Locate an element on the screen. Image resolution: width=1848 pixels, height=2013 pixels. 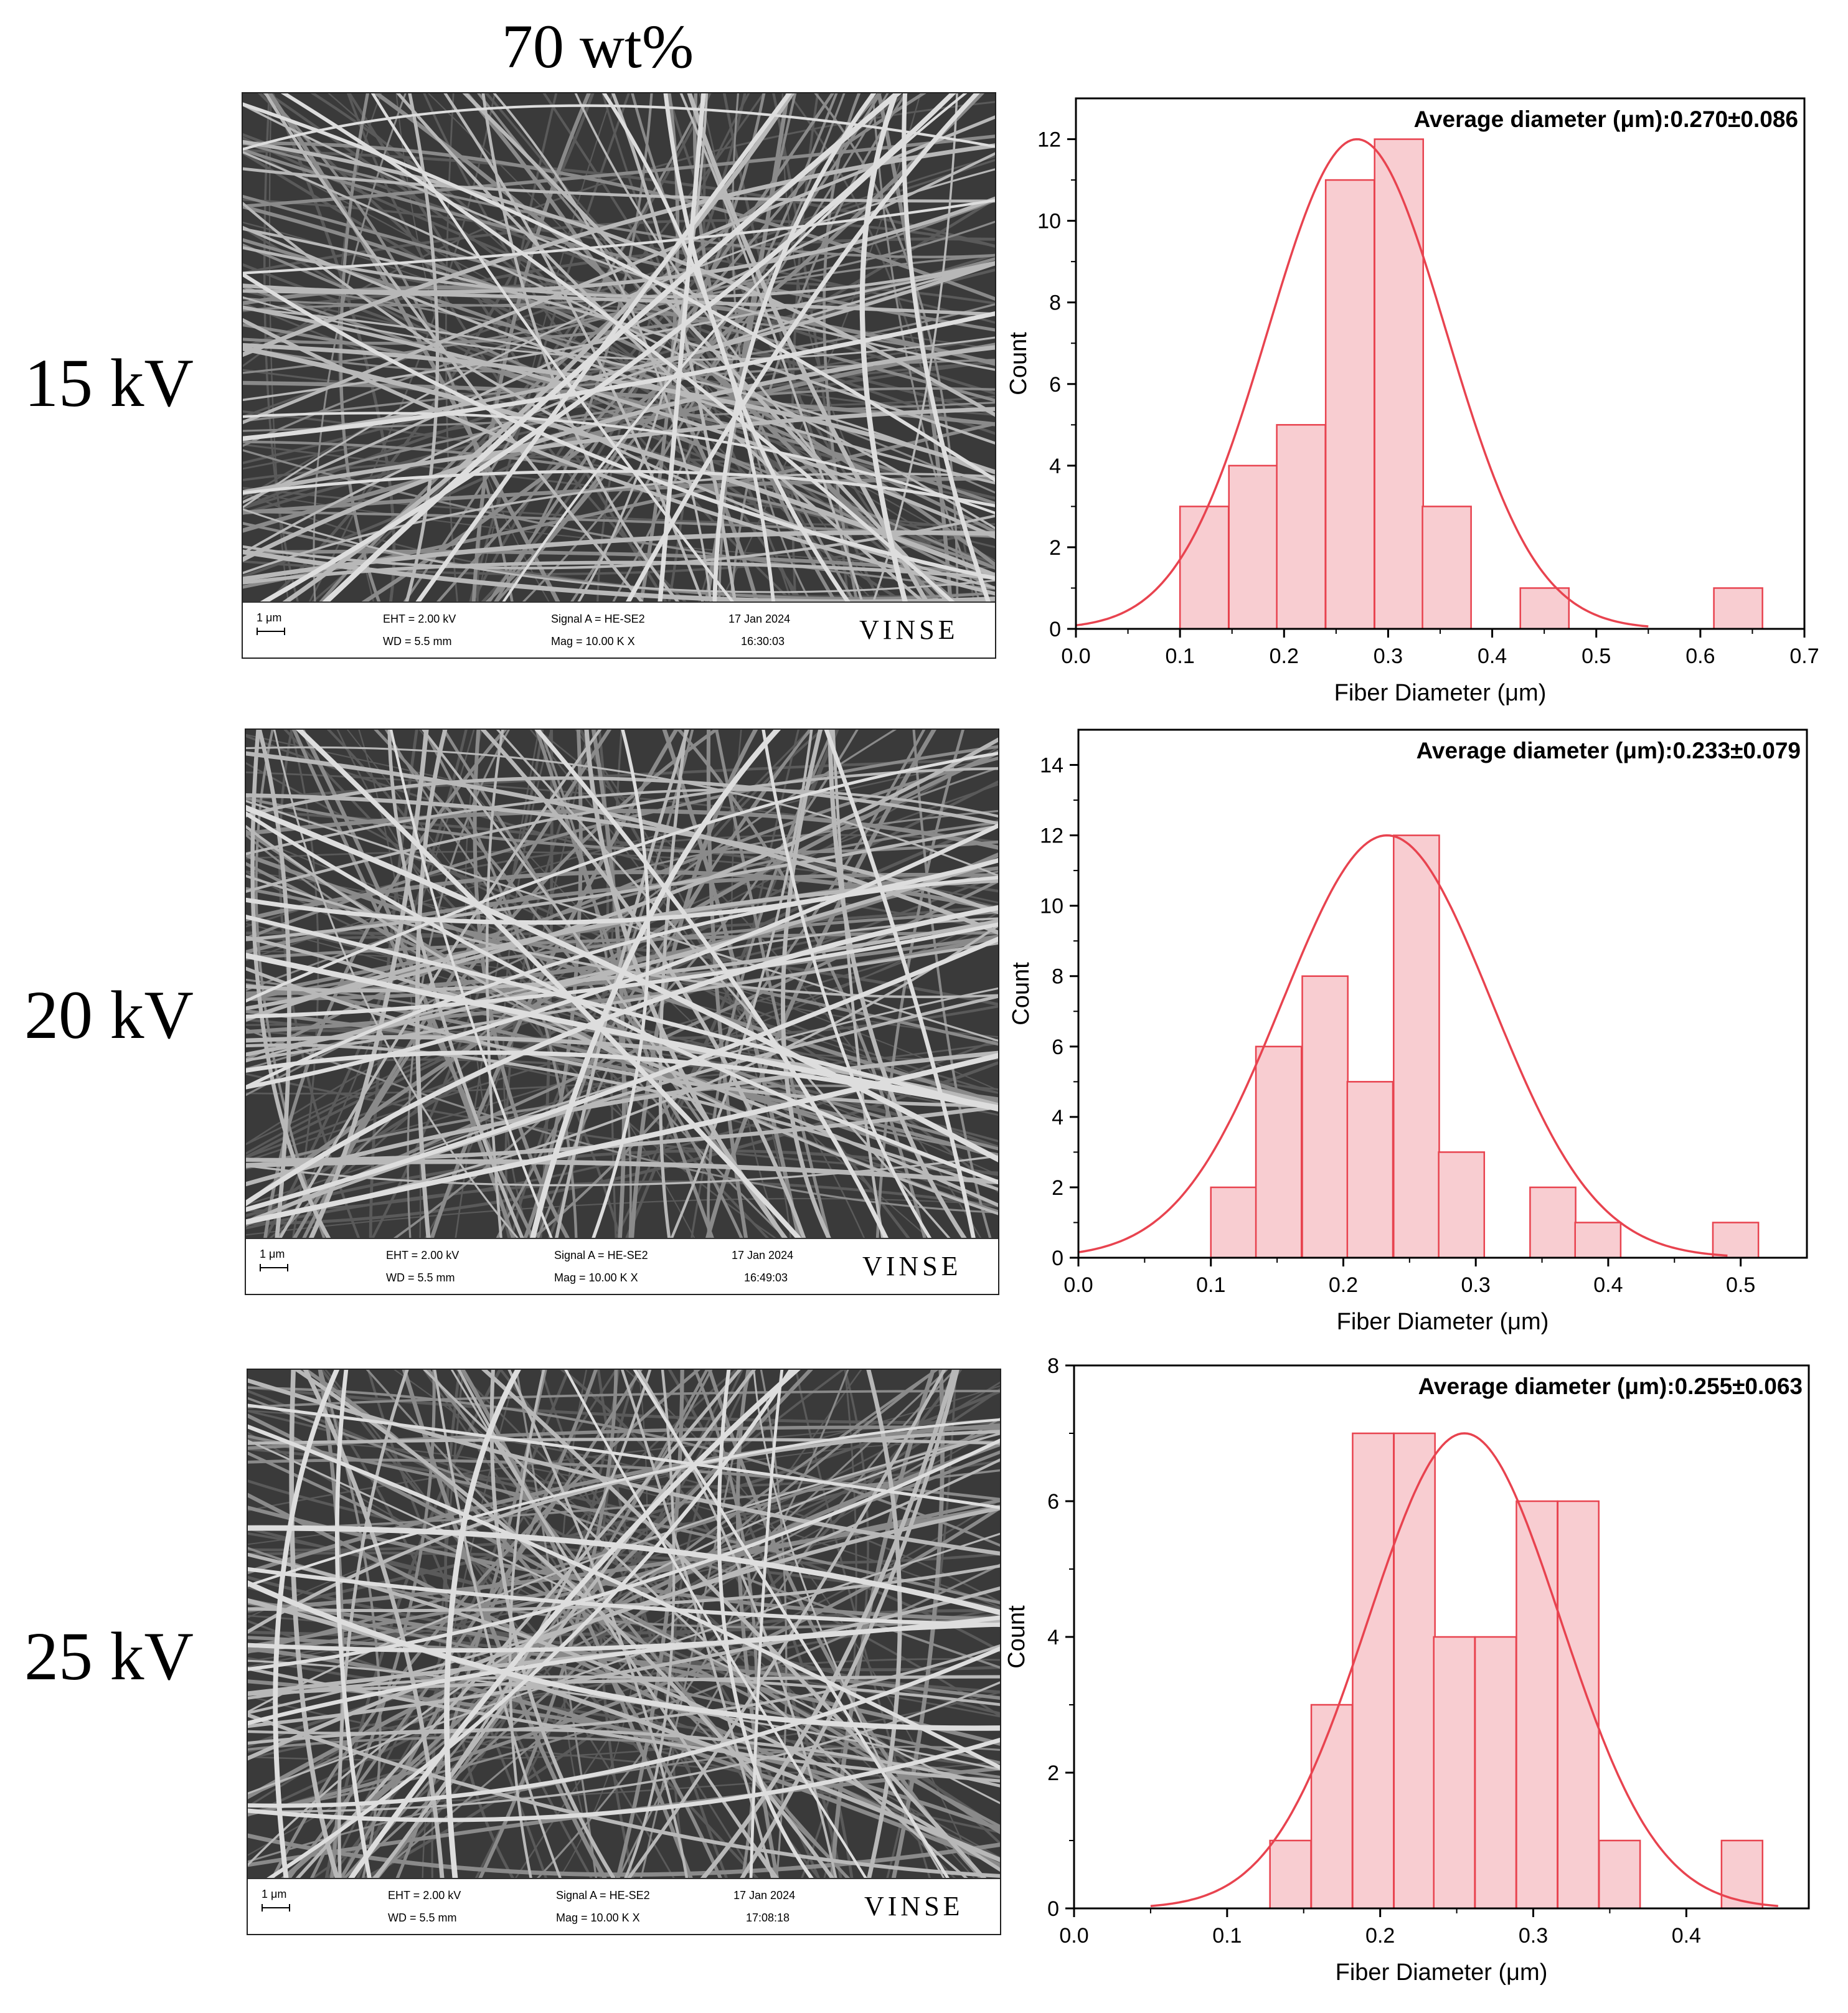
y-tick-label: 6 is located at coordinates (1057, 1047).